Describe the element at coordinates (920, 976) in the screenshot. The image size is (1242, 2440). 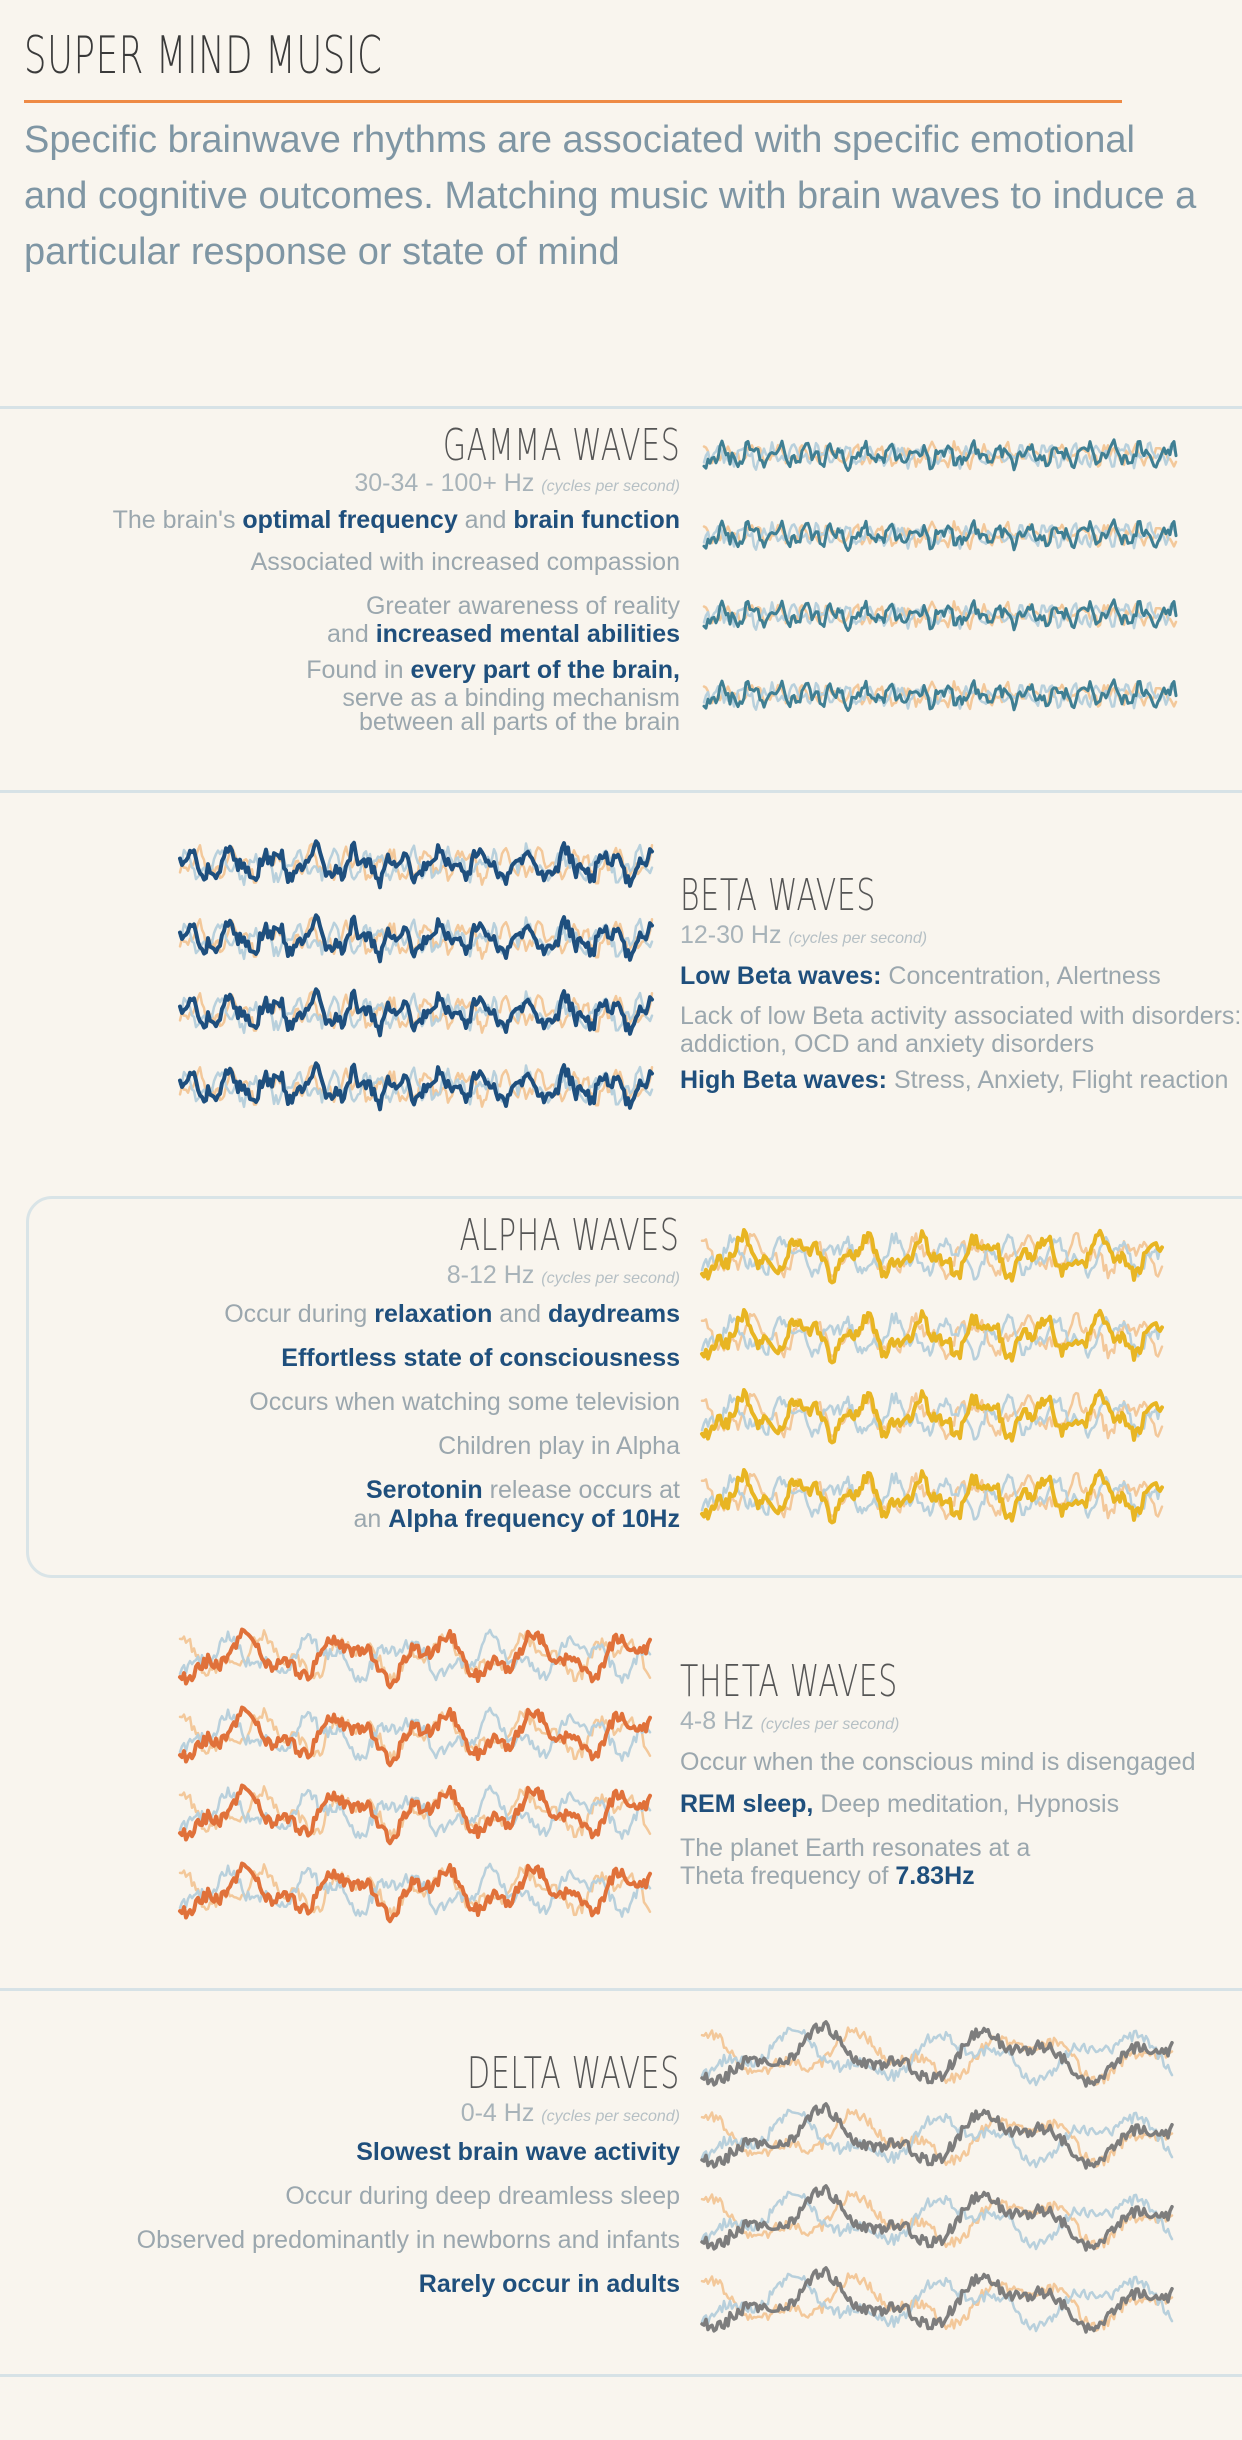
I see `beta-line-1: Low Beta waves: Concentration, Alertness` at that location.